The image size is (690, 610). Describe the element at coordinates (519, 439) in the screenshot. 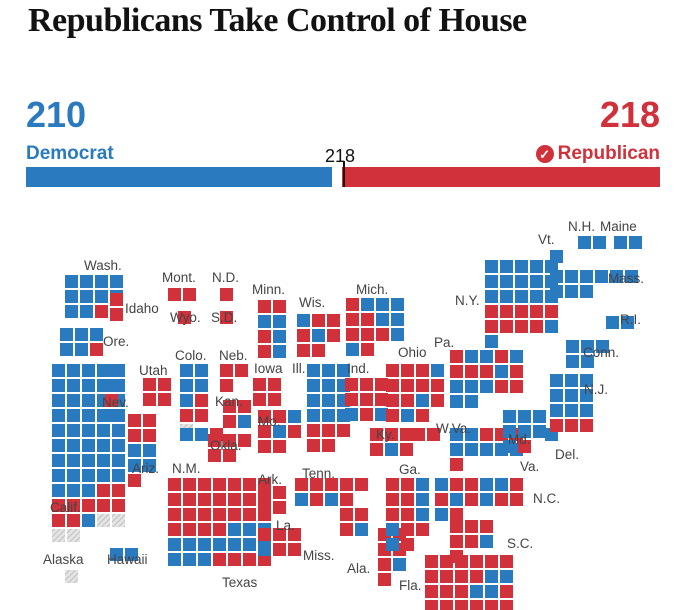

I see `state-label: Md.` at that location.